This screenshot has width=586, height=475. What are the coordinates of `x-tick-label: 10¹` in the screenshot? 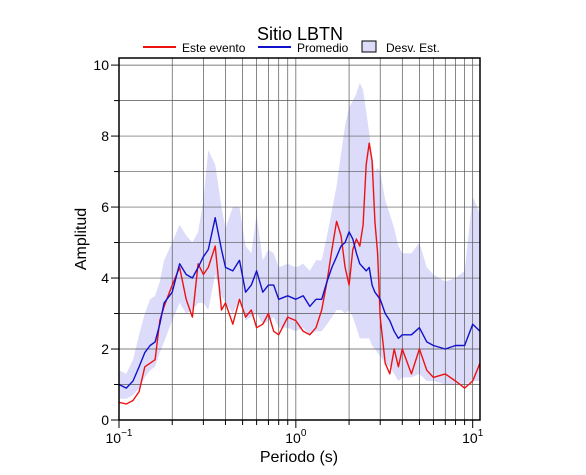 It's located at (473, 437).